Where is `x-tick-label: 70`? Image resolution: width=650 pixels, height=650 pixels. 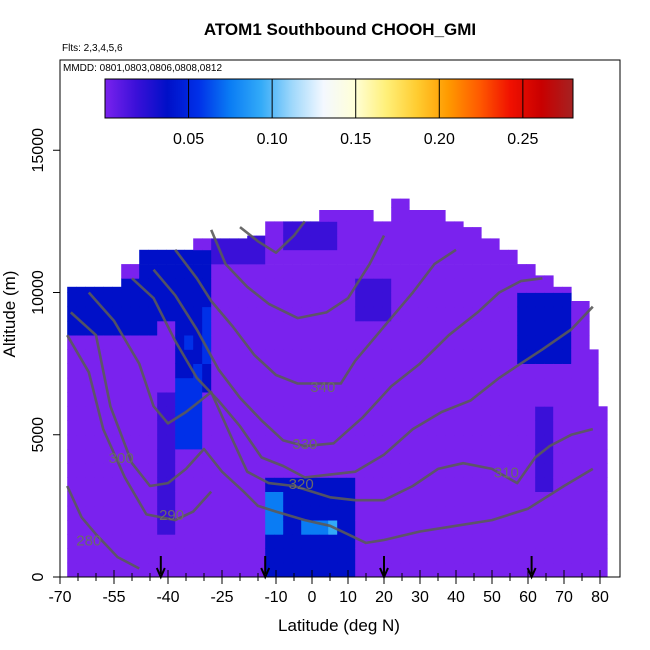 x-tick-label: 70 is located at coordinates (564, 597).